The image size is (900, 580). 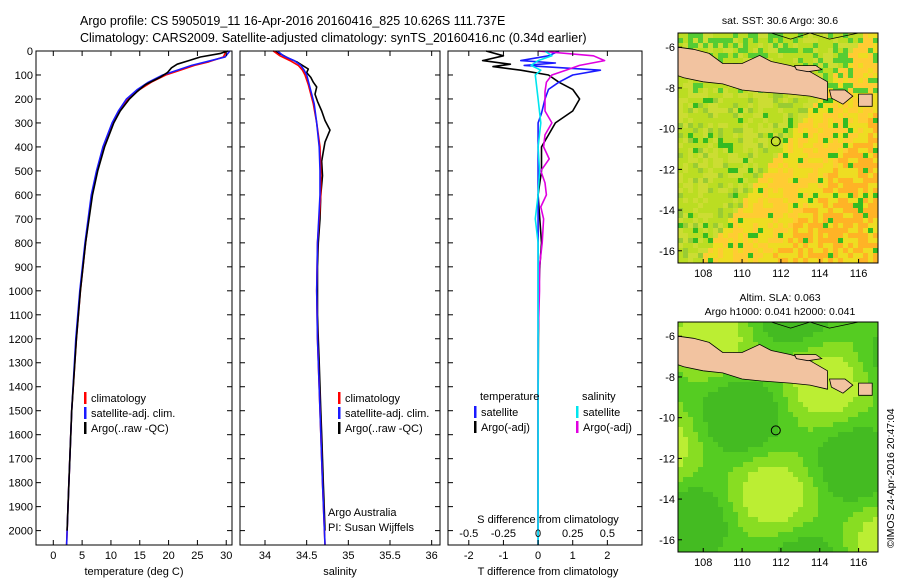 I want to click on legend-label: satellite-adj. clim., so click(x=133, y=414).